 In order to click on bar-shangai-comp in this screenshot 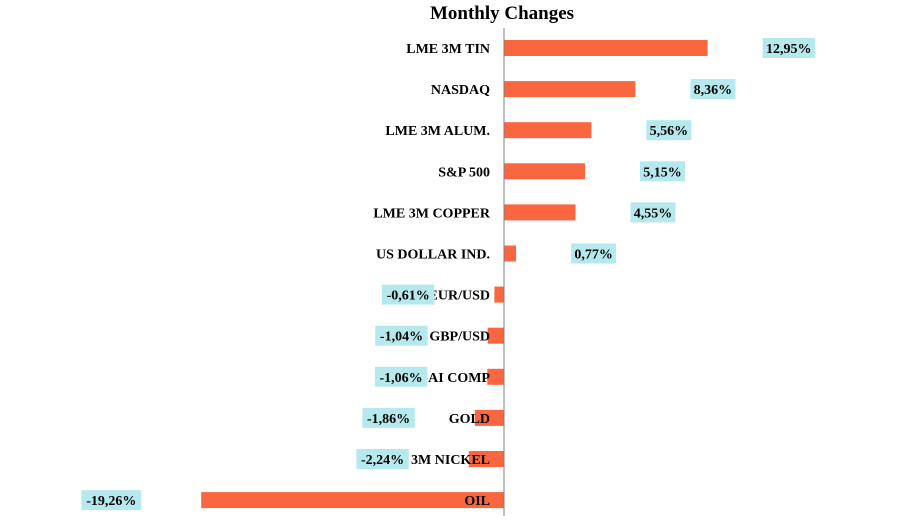, I will do `click(495, 376)`.